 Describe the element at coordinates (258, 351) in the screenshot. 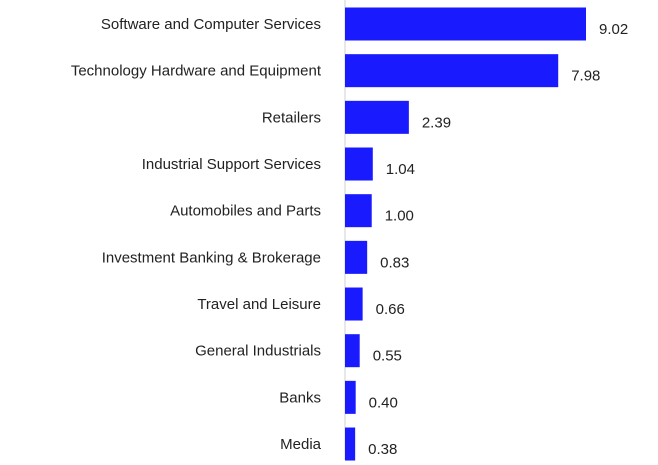

I see `category-label: General Industrials` at that location.